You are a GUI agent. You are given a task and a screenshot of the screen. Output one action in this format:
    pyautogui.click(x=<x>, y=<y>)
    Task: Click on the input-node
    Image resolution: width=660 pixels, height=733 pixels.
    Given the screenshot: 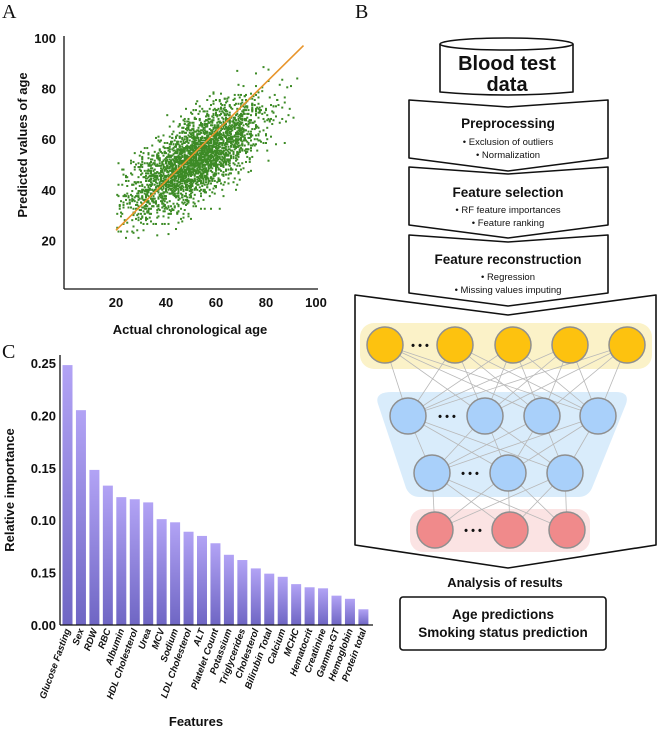 What is the action you would take?
    pyautogui.click(x=570, y=345)
    